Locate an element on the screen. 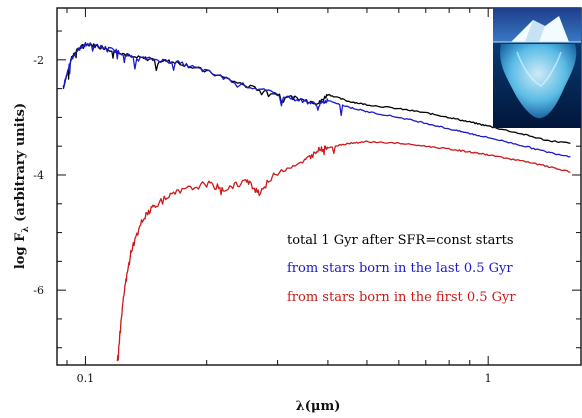 This screenshot has height=418, width=582. y-axis-title-subscript: λ is located at coordinates (26, 229).